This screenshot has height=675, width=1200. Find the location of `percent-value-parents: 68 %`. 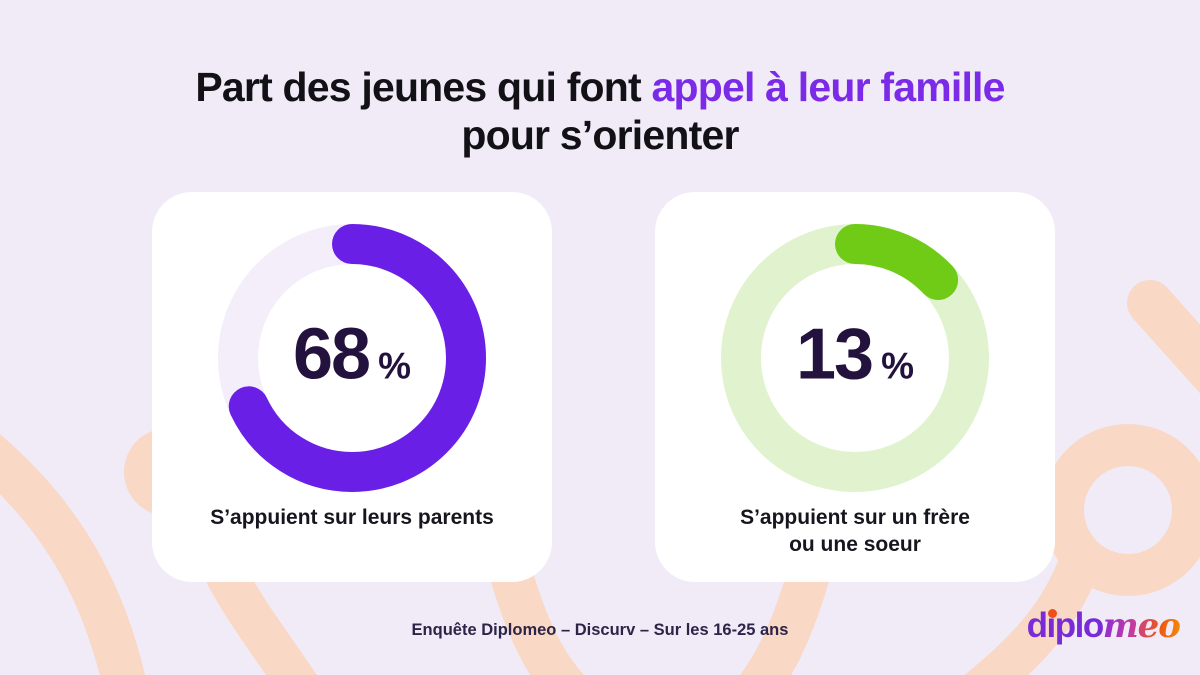

percent-value-parents: 68 % is located at coordinates (352, 355).